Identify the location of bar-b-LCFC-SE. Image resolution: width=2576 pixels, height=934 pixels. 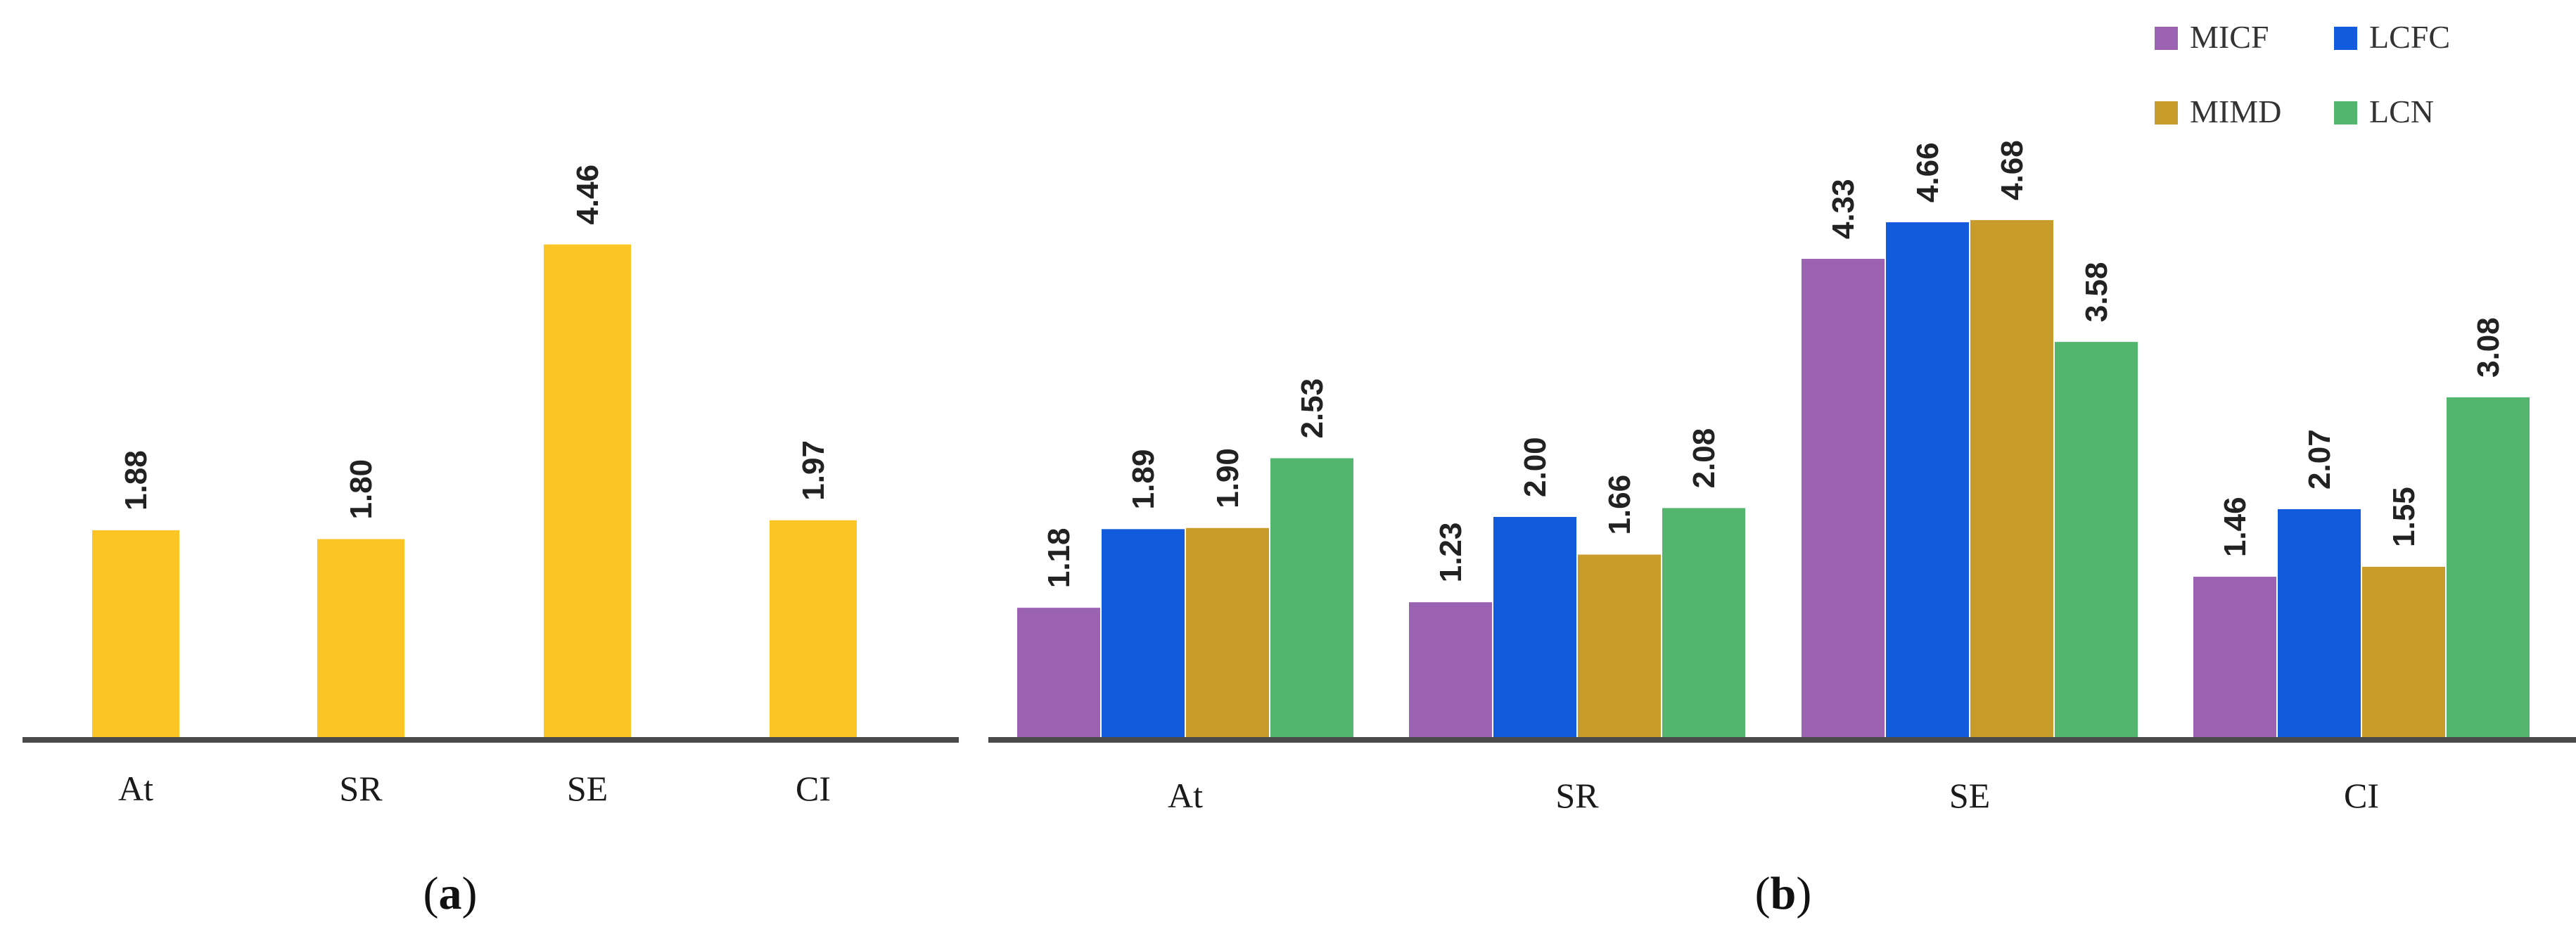
(1927, 480).